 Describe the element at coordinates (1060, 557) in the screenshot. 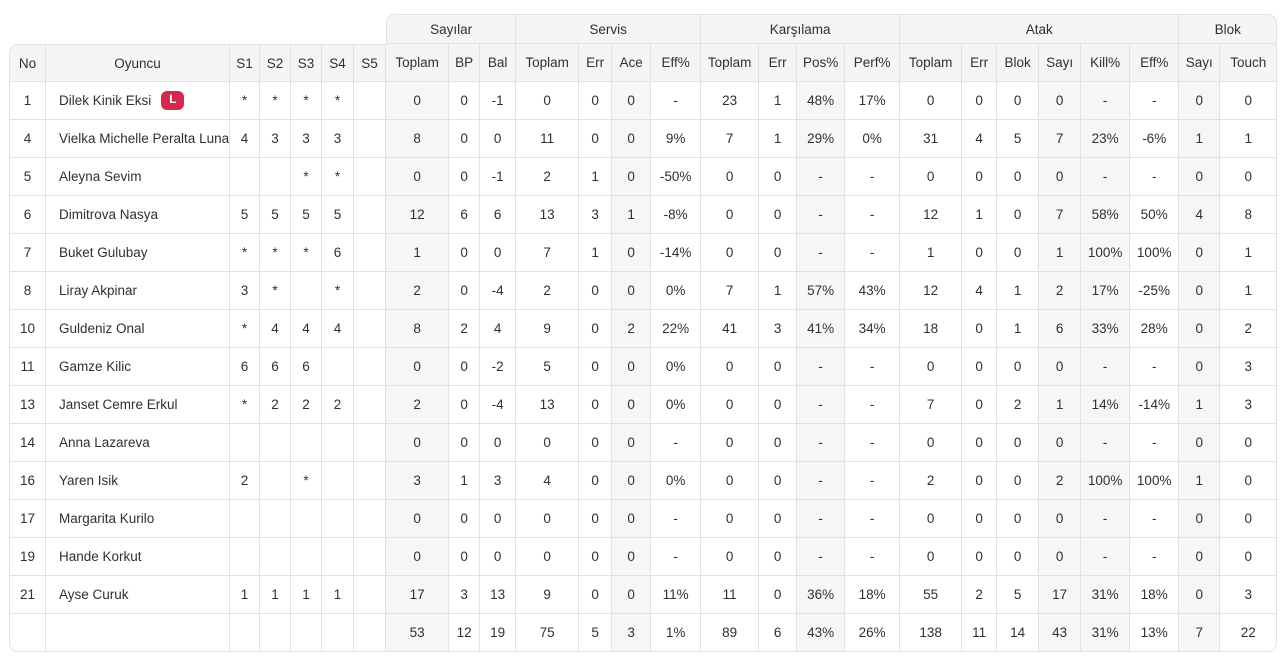

I see `cell-attack-points: 0` at that location.